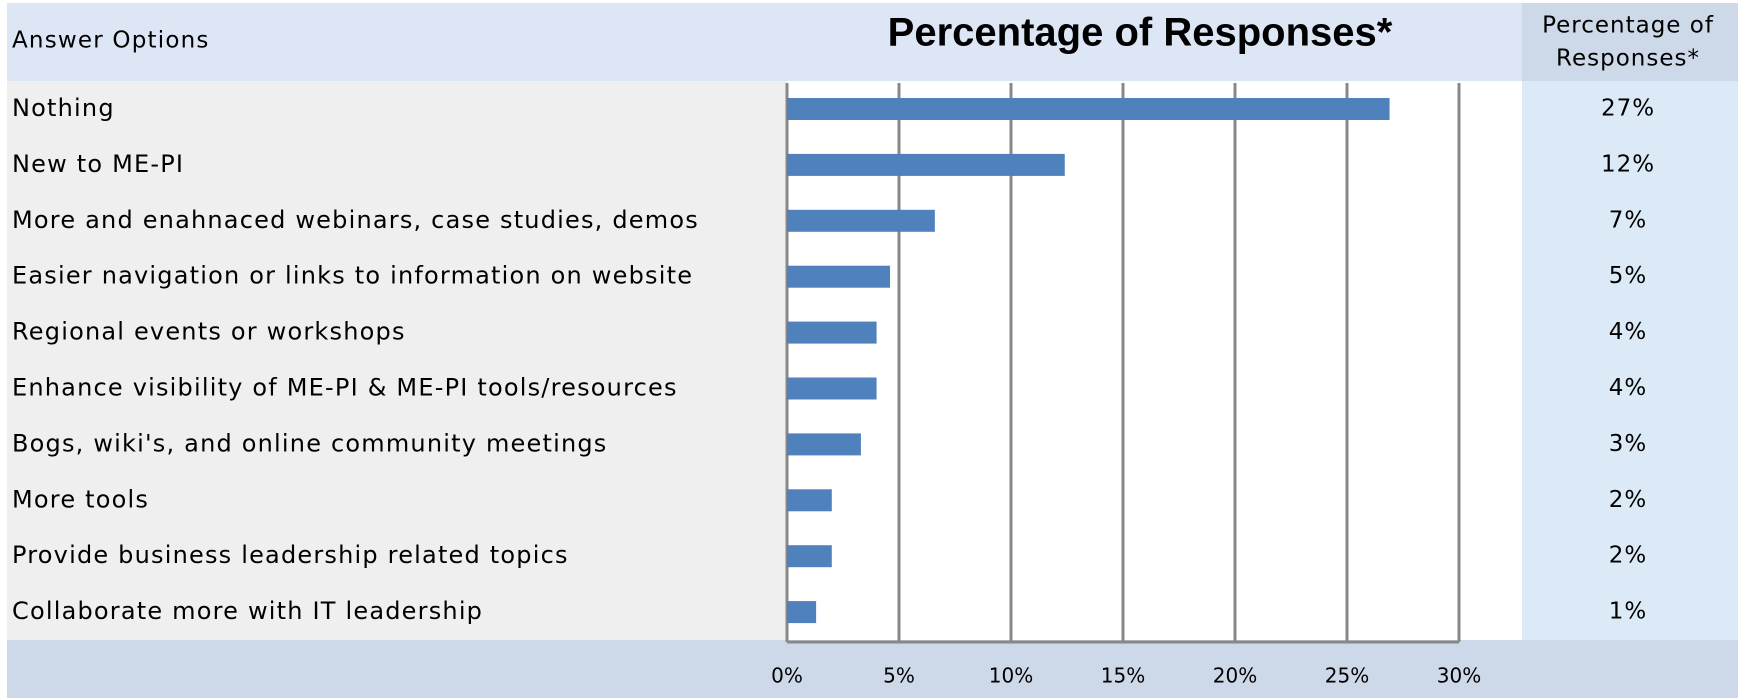 The image size is (1745, 698). What do you see at coordinates (899, 676) in the screenshot?
I see `x-tick-label: 5%` at bounding box center [899, 676].